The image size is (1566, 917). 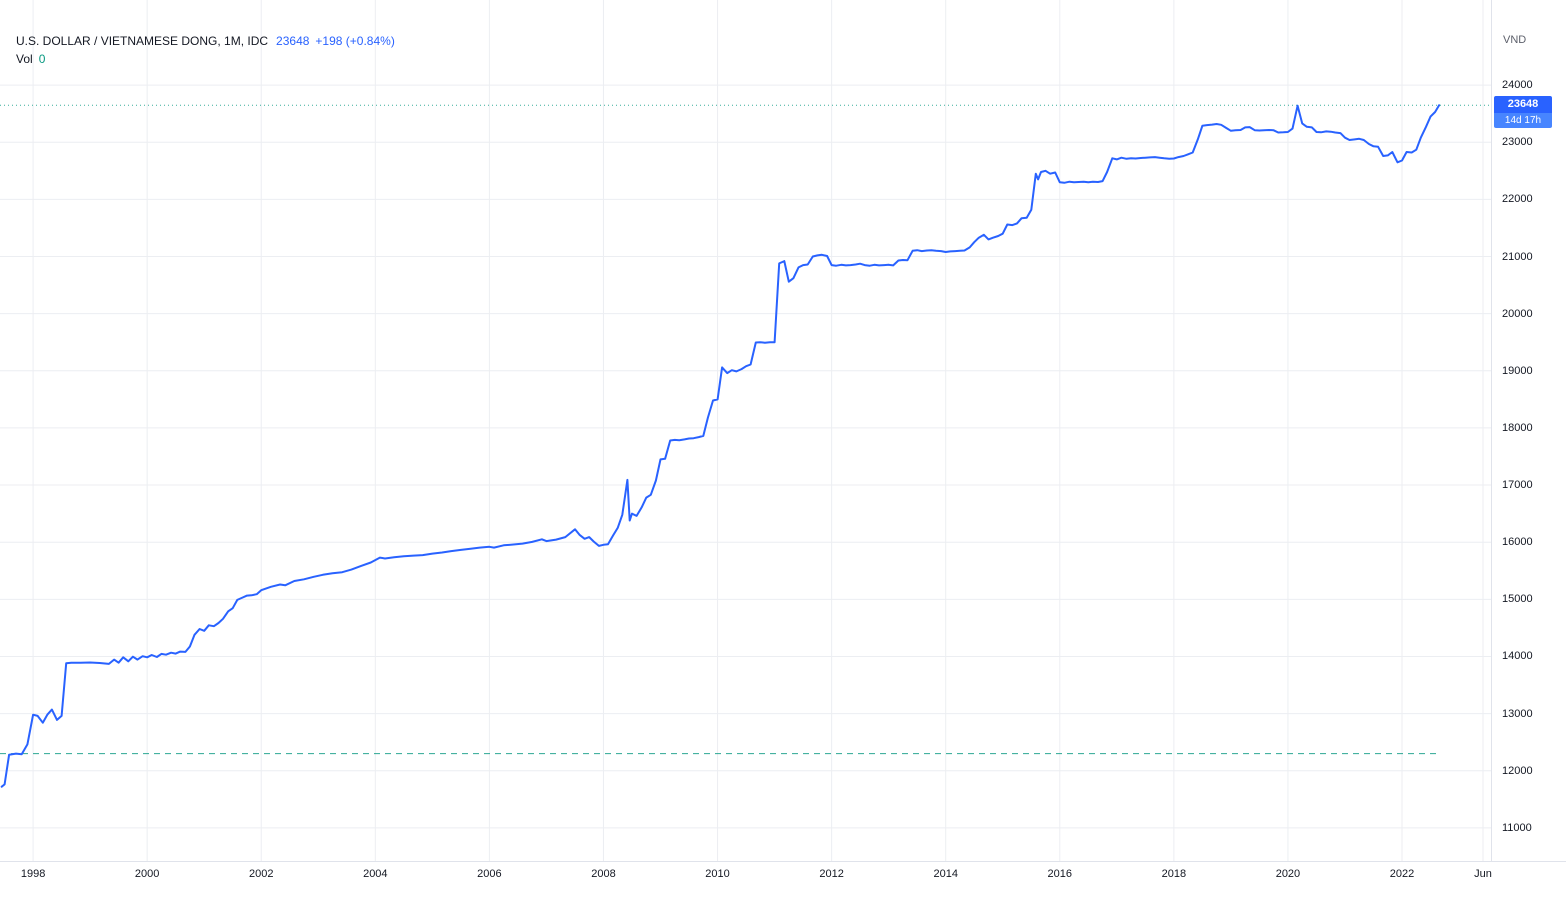 I want to click on y-axis-label: 16000, so click(x=1517, y=542).